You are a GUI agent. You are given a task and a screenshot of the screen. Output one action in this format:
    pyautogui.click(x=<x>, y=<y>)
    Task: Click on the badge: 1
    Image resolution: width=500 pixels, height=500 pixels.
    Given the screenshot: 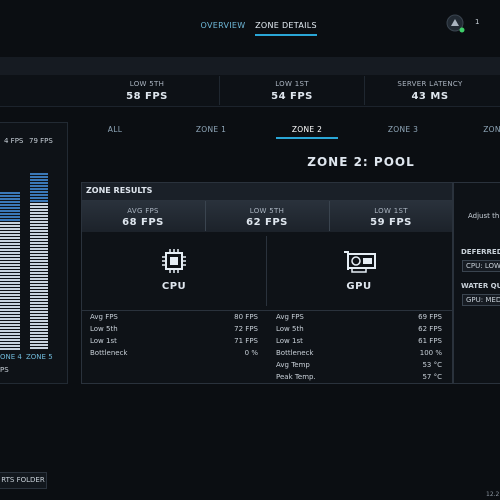 What is the action you would take?
    pyautogui.click(x=477, y=22)
    